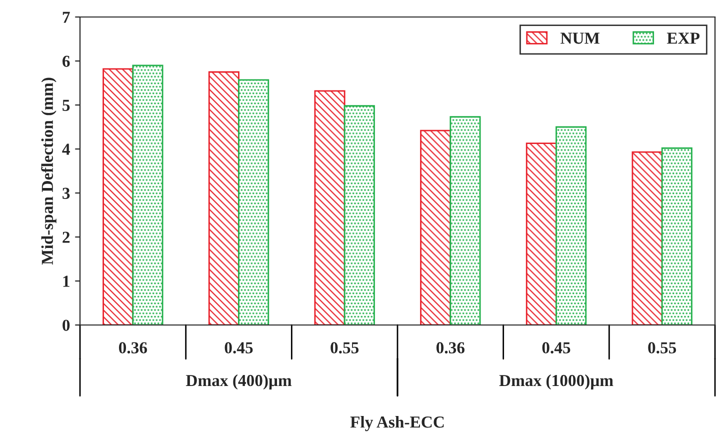  I want to click on y-tick-label: 0, so click(66, 325).